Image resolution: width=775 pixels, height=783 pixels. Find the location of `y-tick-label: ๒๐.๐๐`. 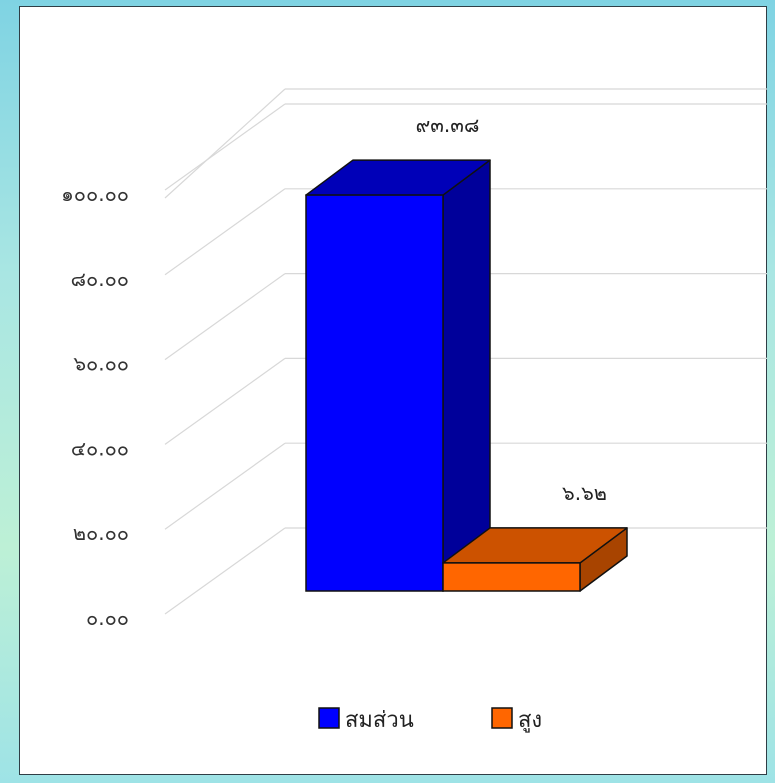

y-tick-label: ๒๐.๐๐ is located at coordinates (101, 533).